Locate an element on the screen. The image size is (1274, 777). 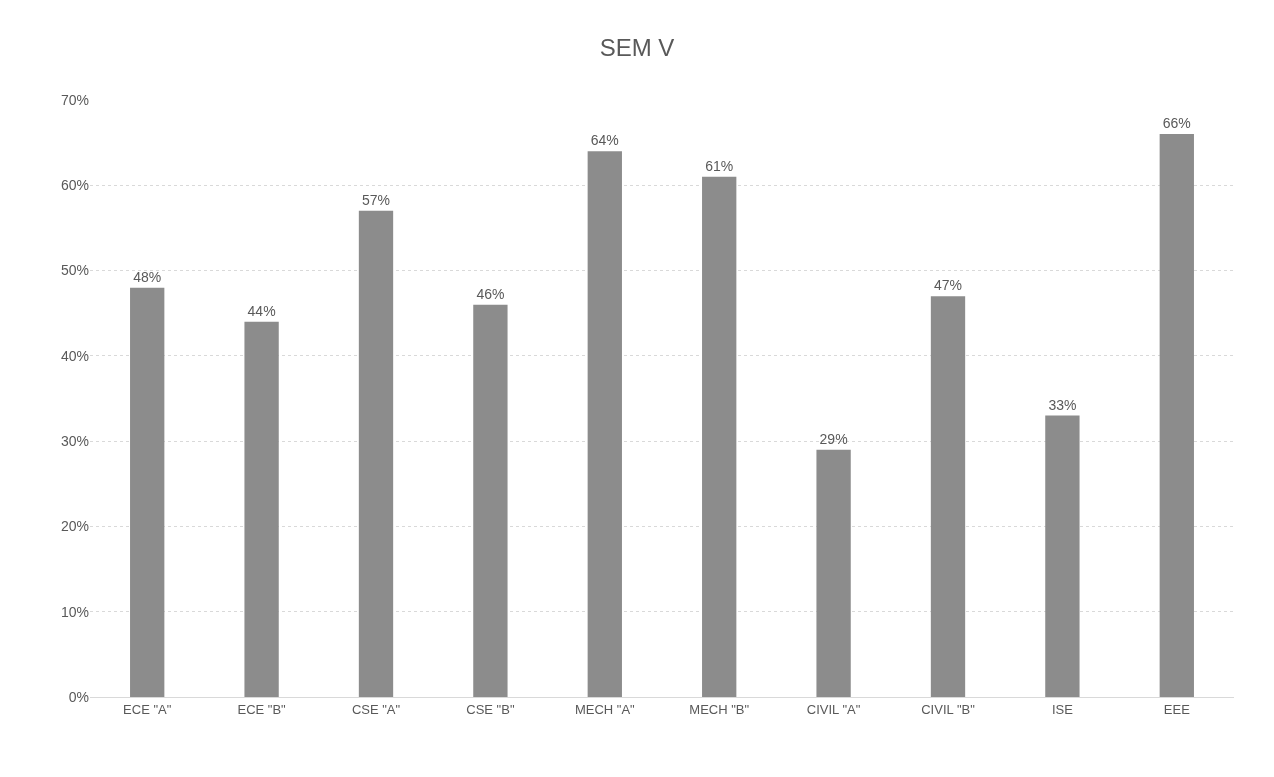
data-label: 29% is located at coordinates (833, 438).